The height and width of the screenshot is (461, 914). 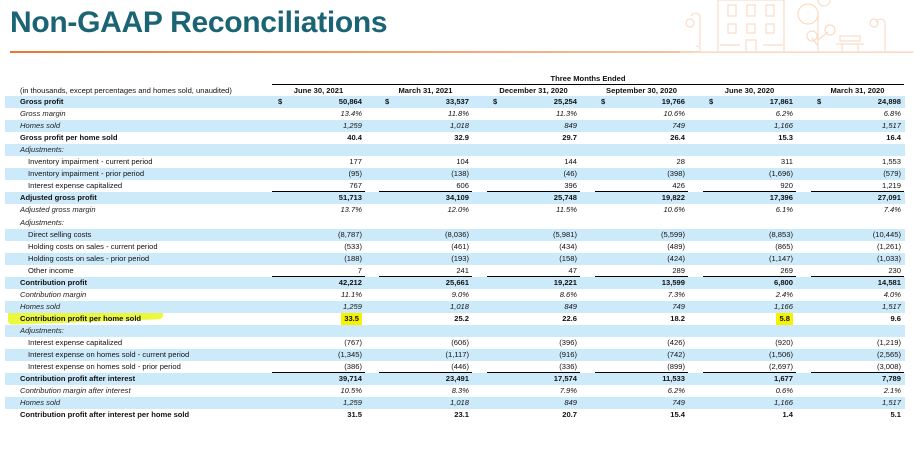 I want to click on cell-value: 2.1%, so click(x=892, y=391).